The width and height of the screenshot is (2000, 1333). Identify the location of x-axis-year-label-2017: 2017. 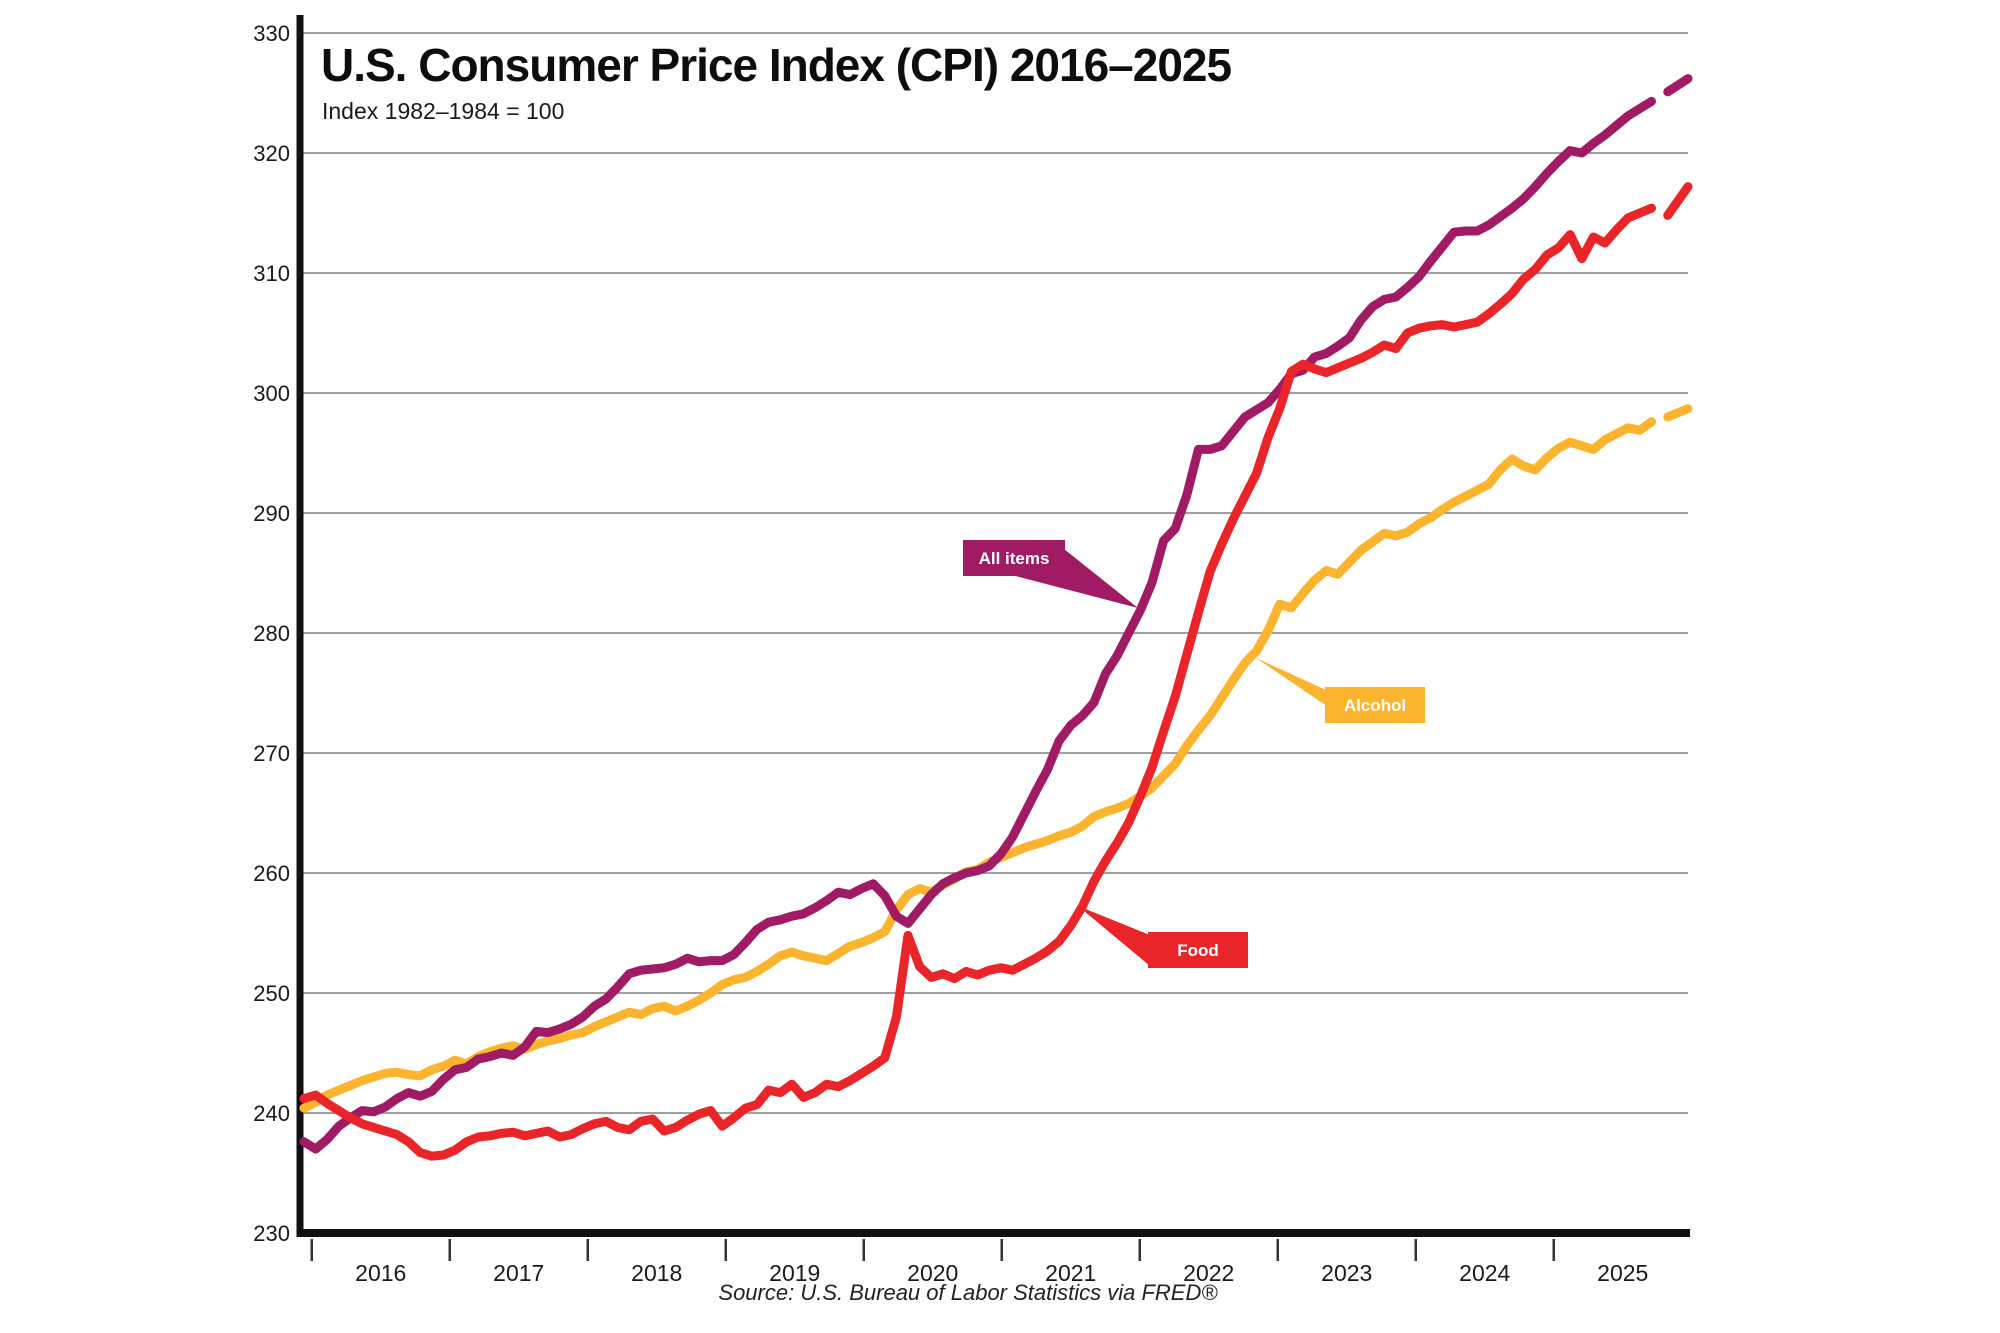
(518, 1273).